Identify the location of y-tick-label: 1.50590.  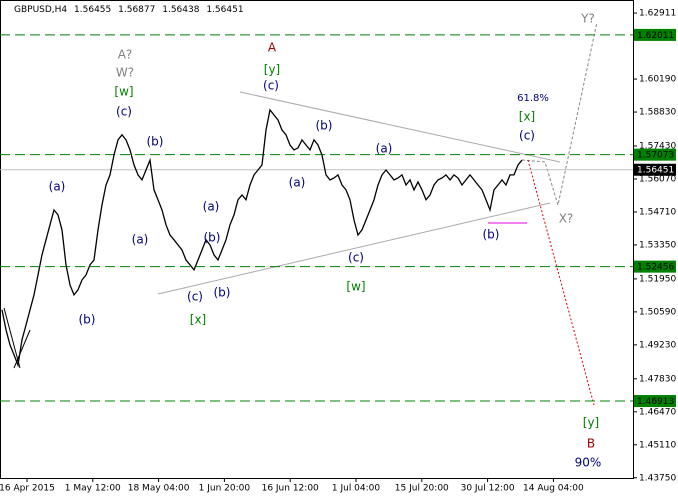
(657, 312).